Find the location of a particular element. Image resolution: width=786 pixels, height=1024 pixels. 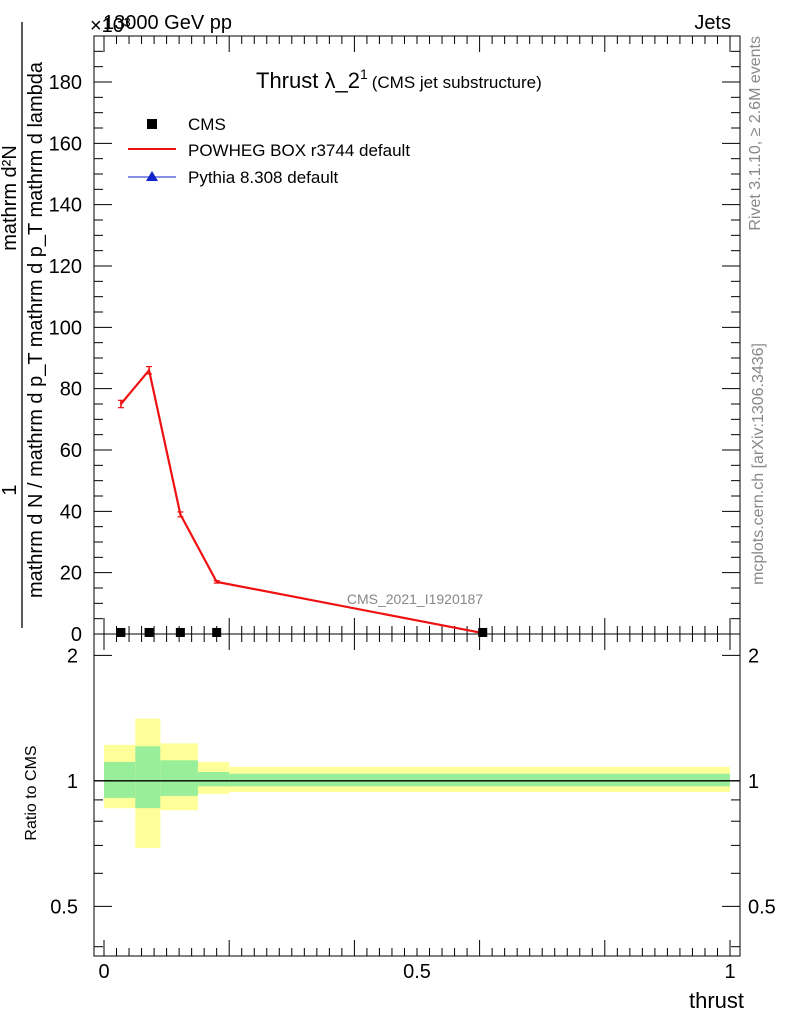

ratio-y-tick-label-right: 2 is located at coordinates (753, 656).